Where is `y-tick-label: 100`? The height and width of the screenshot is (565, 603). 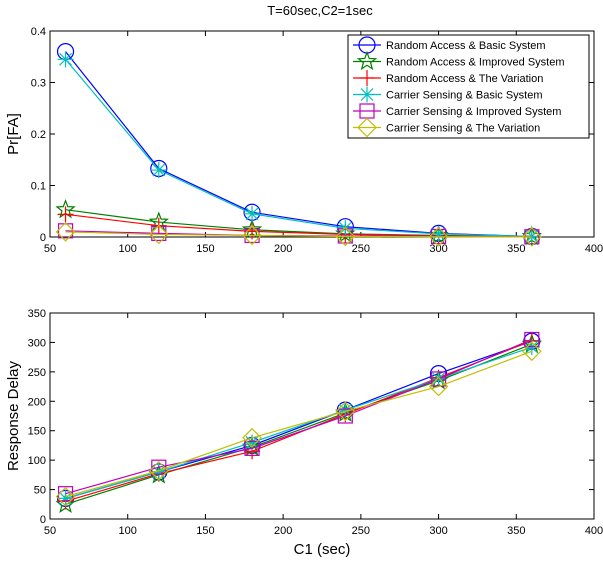 y-tick-label: 100 is located at coordinates (37, 461).